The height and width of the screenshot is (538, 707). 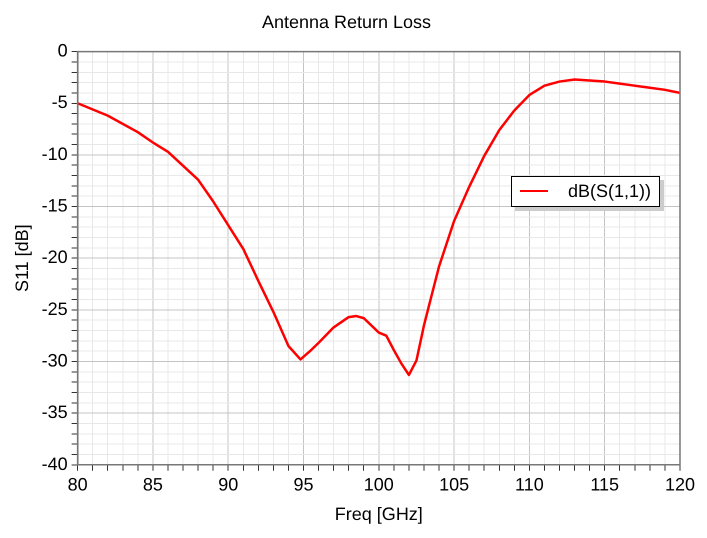 I want to click on y-tick-label: -30, so click(x=55, y=360).